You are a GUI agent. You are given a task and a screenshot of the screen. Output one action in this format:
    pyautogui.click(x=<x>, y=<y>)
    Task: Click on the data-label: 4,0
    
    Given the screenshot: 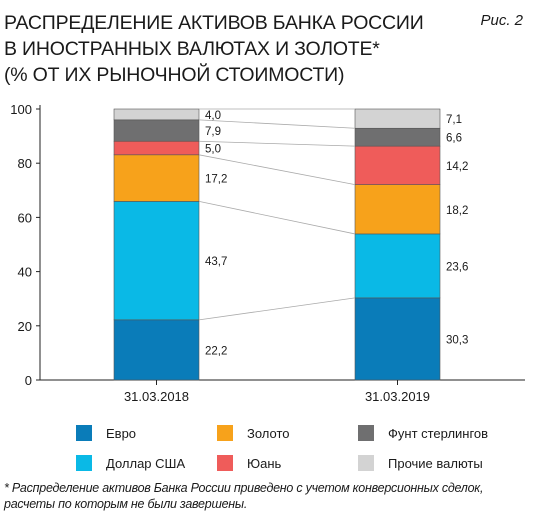 What is the action you would take?
    pyautogui.click(x=213, y=116)
    